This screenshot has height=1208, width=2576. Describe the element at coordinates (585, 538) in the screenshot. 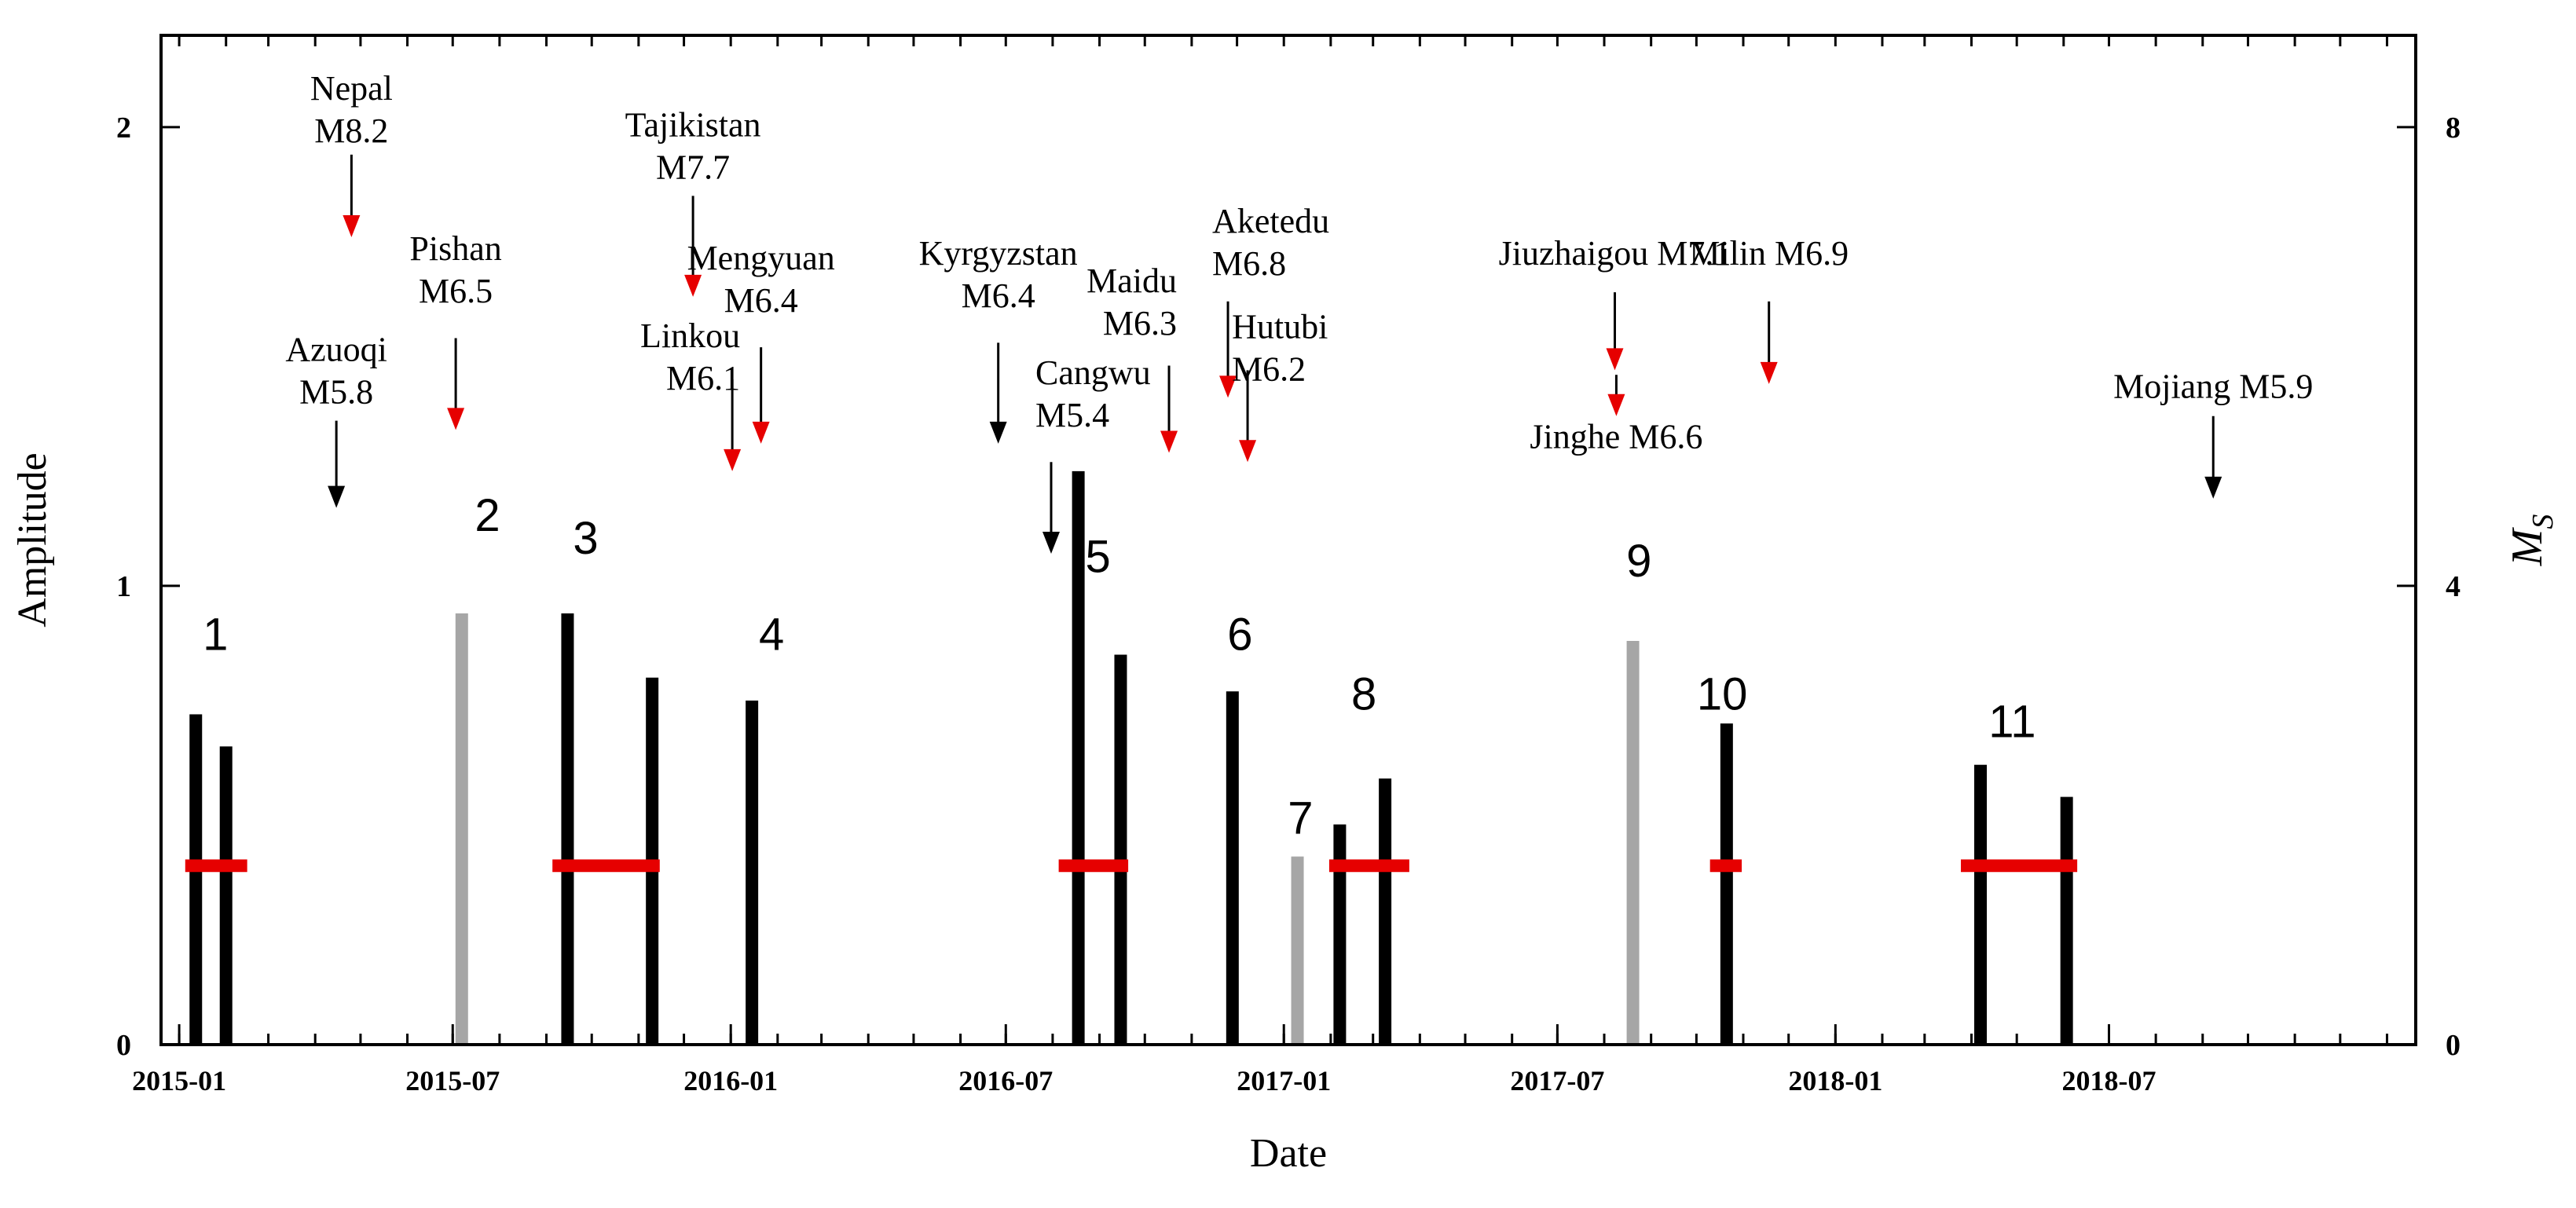

I see `group-number-label: 3` at that location.